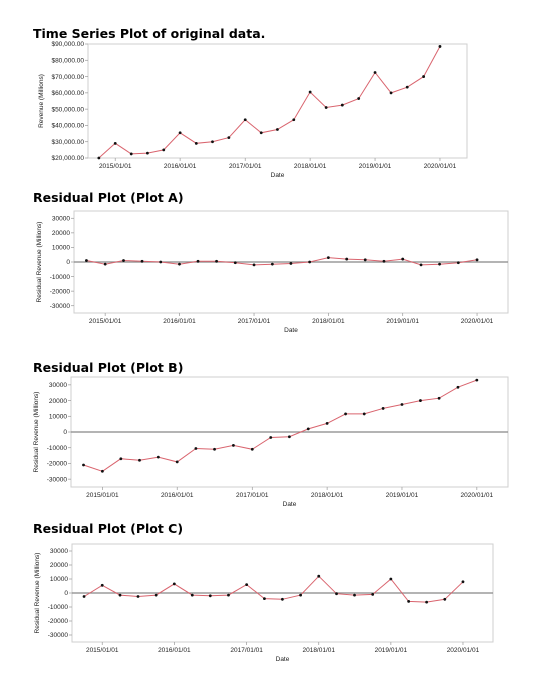 This screenshot has width=540, height=700. What do you see at coordinates (149, 33) in the screenshot?
I see `chart-title: Time Series Plot of original data.` at bounding box center [149, 33].